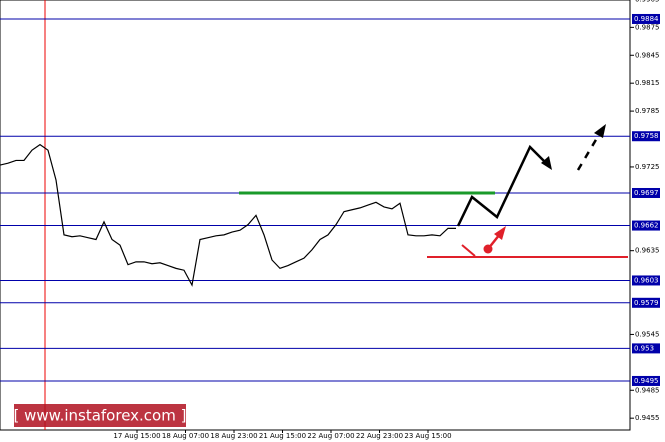  Describe the element at coordinates (500, 233) in the screenshot. I see `red-arrowhead` at that location.